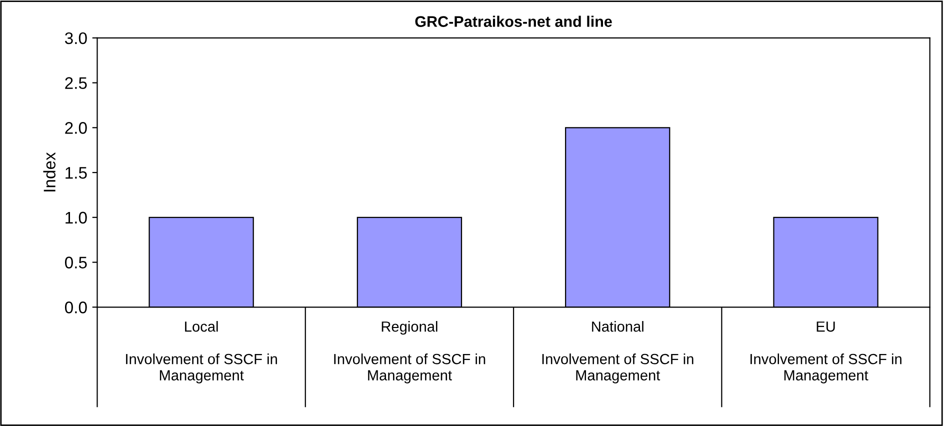  What do you see at coordinates (618, 352) in the screenshot?
I see `category-label: National Involvement of SSCF in Management` at bounding box center [618, 352].